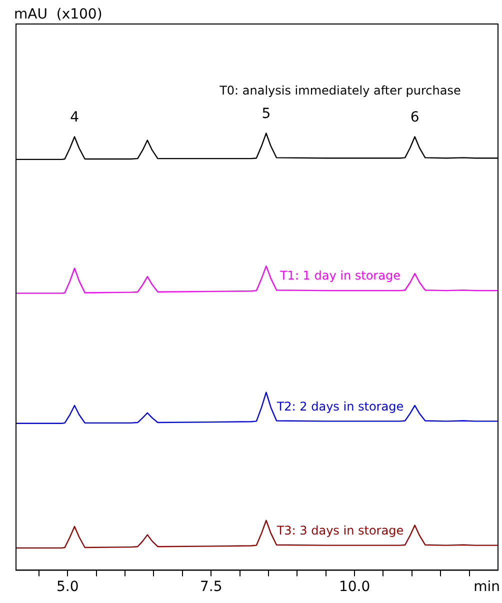  I want to click on series-label: T3: 3 days in storage, so click(340, 530).